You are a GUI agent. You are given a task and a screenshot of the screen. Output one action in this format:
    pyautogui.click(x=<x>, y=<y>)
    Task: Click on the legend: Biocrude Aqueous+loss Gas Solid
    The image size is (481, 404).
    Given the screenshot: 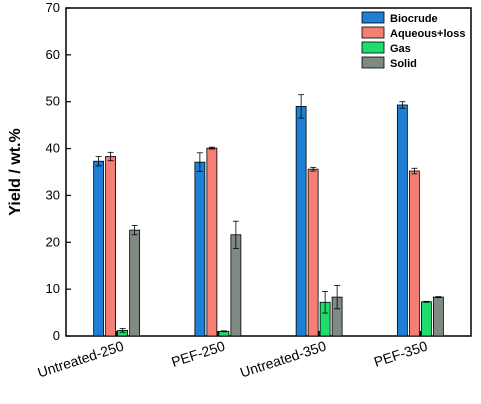 What is the action you would take?
    pyautogui.click(x=413, y=40)
    